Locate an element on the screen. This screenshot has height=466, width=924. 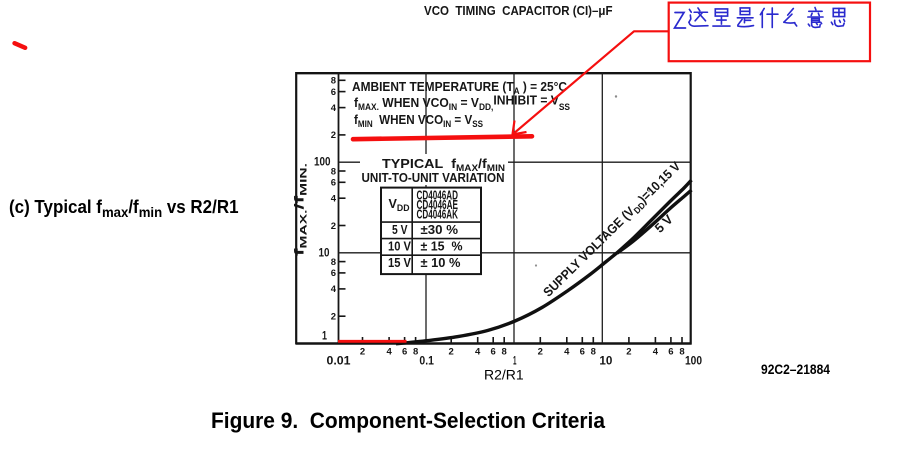
svg-text: CD4046AK is located at coordinates (438, 214).